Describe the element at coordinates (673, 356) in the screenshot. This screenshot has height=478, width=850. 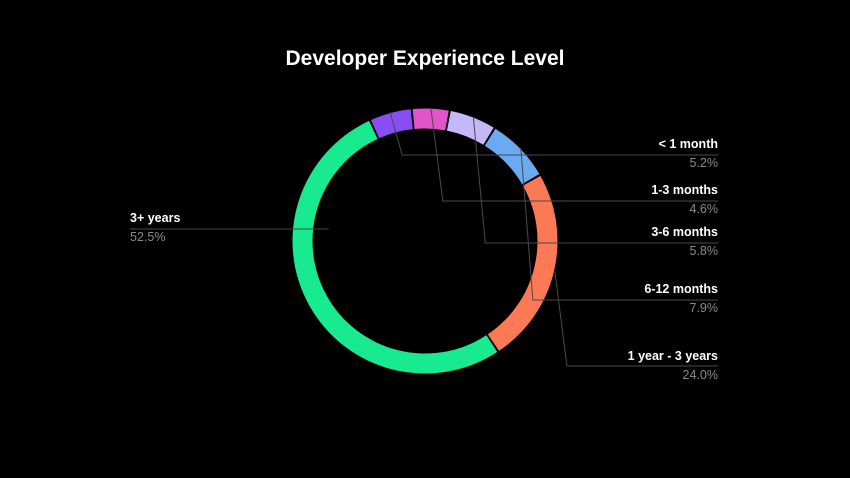
I see `label-1-year-3-years: 1 year - 3 years` at that location.